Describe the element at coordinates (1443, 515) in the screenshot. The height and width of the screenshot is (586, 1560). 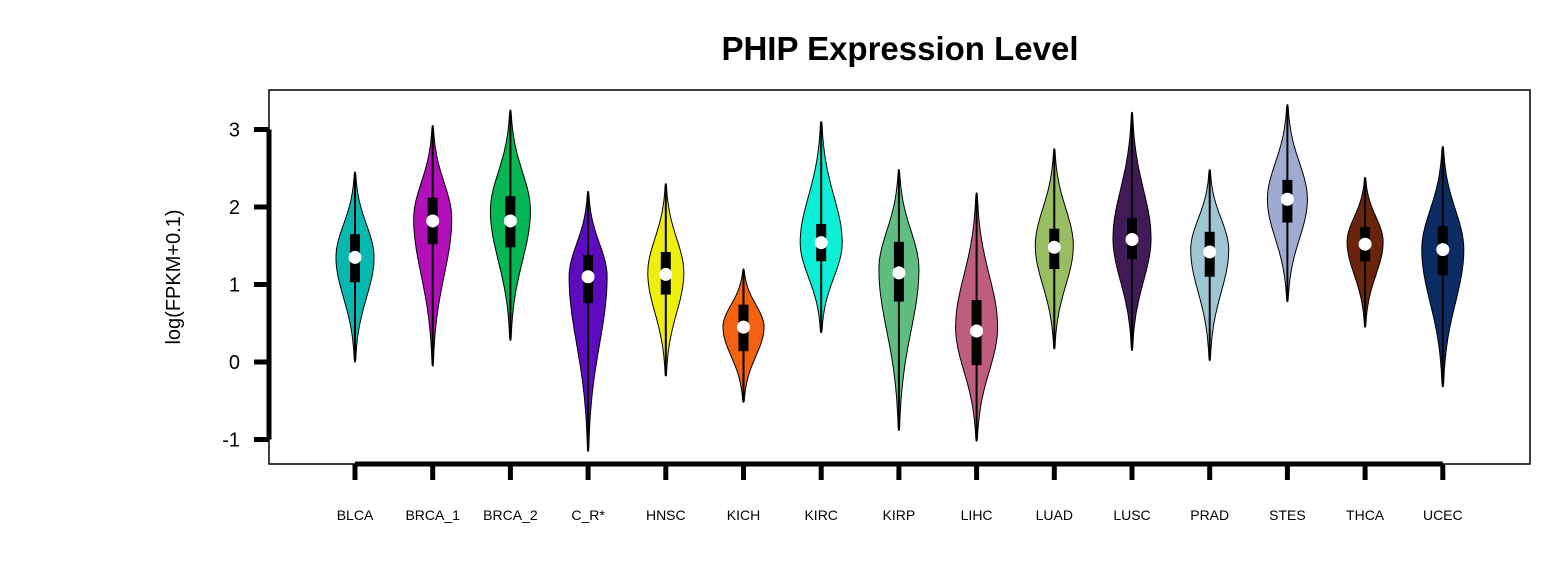
I see `x-tick-label: UCEC` at that location.